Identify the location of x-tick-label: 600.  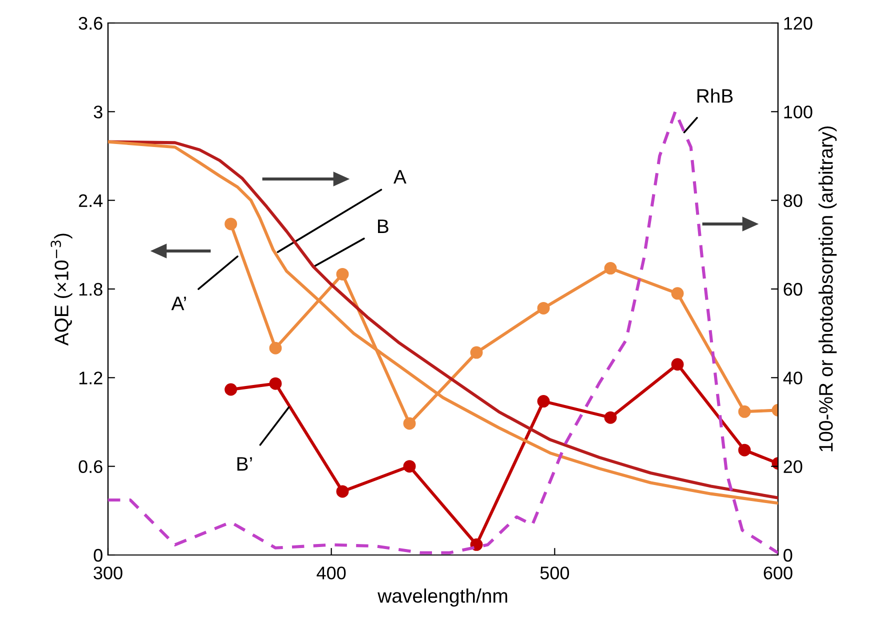
(778, 573).